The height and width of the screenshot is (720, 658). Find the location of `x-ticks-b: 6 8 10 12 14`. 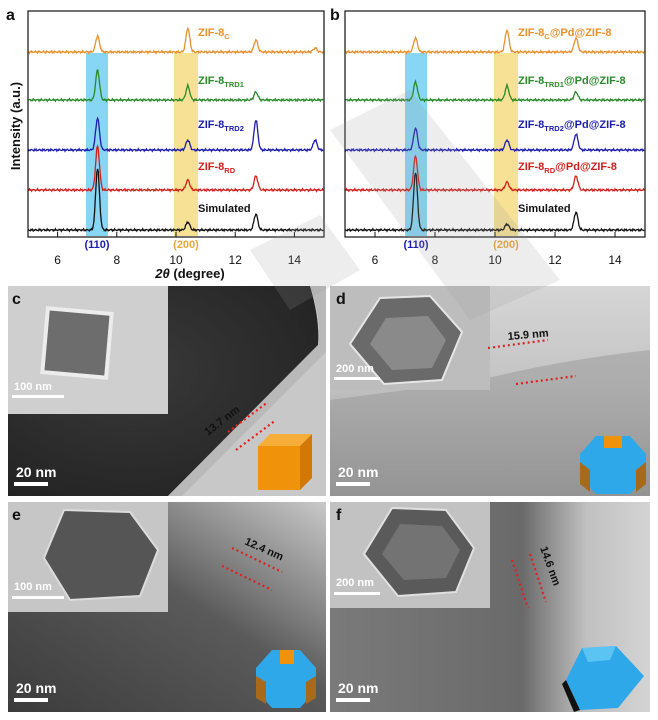

x-ticks-b: 6 8 10 12 14 is located at coordinates (497, 249).